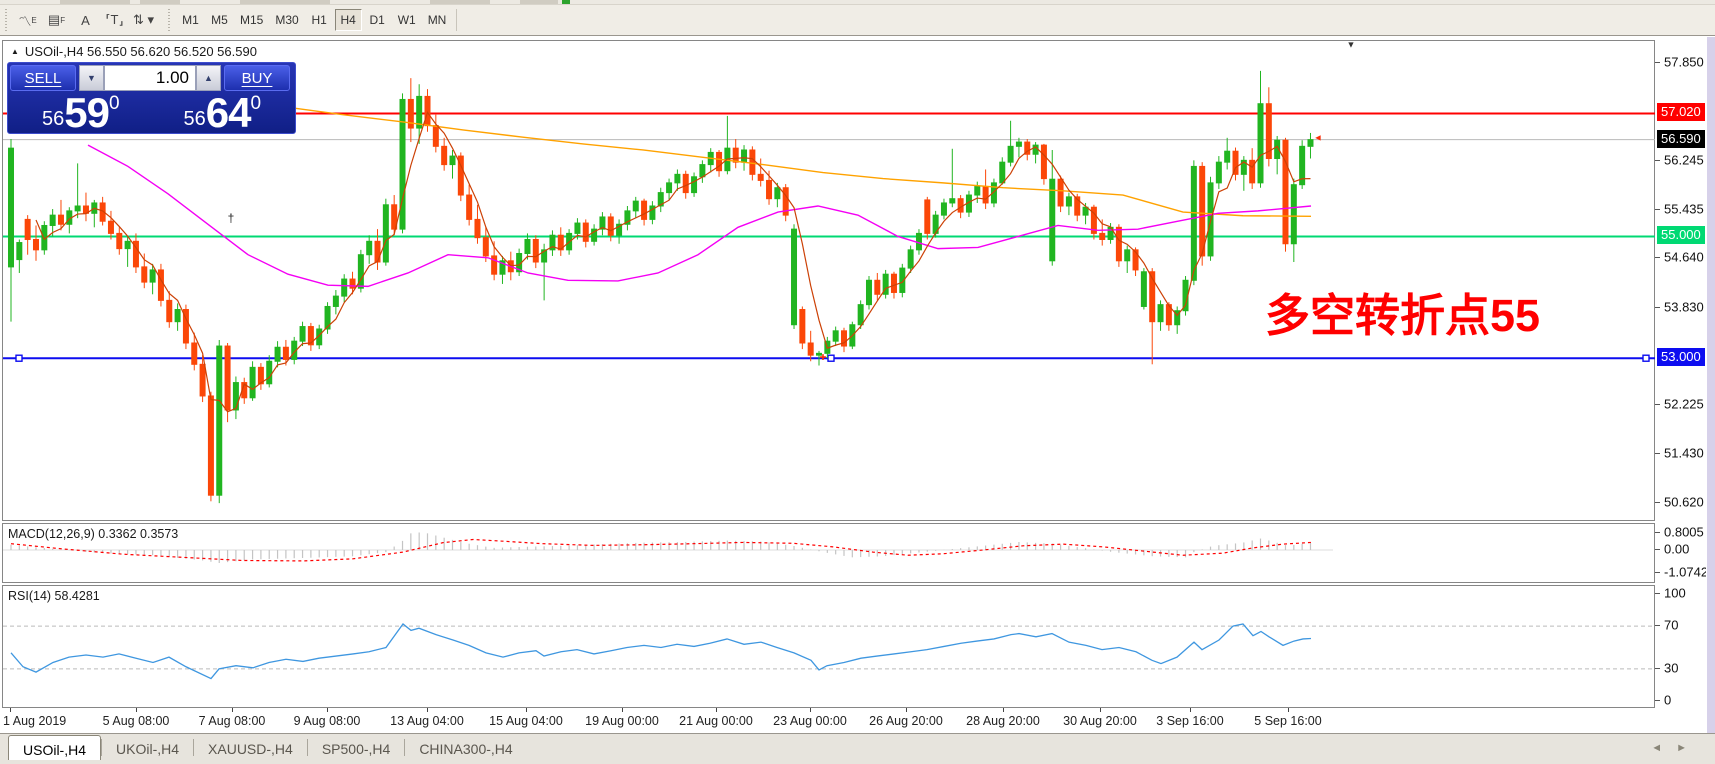 Image resolution: width=1715 pixels, height=764 pixels. Describe the element at coordinates (150, 78) in the screenshot. I see `volume-input` at that location.